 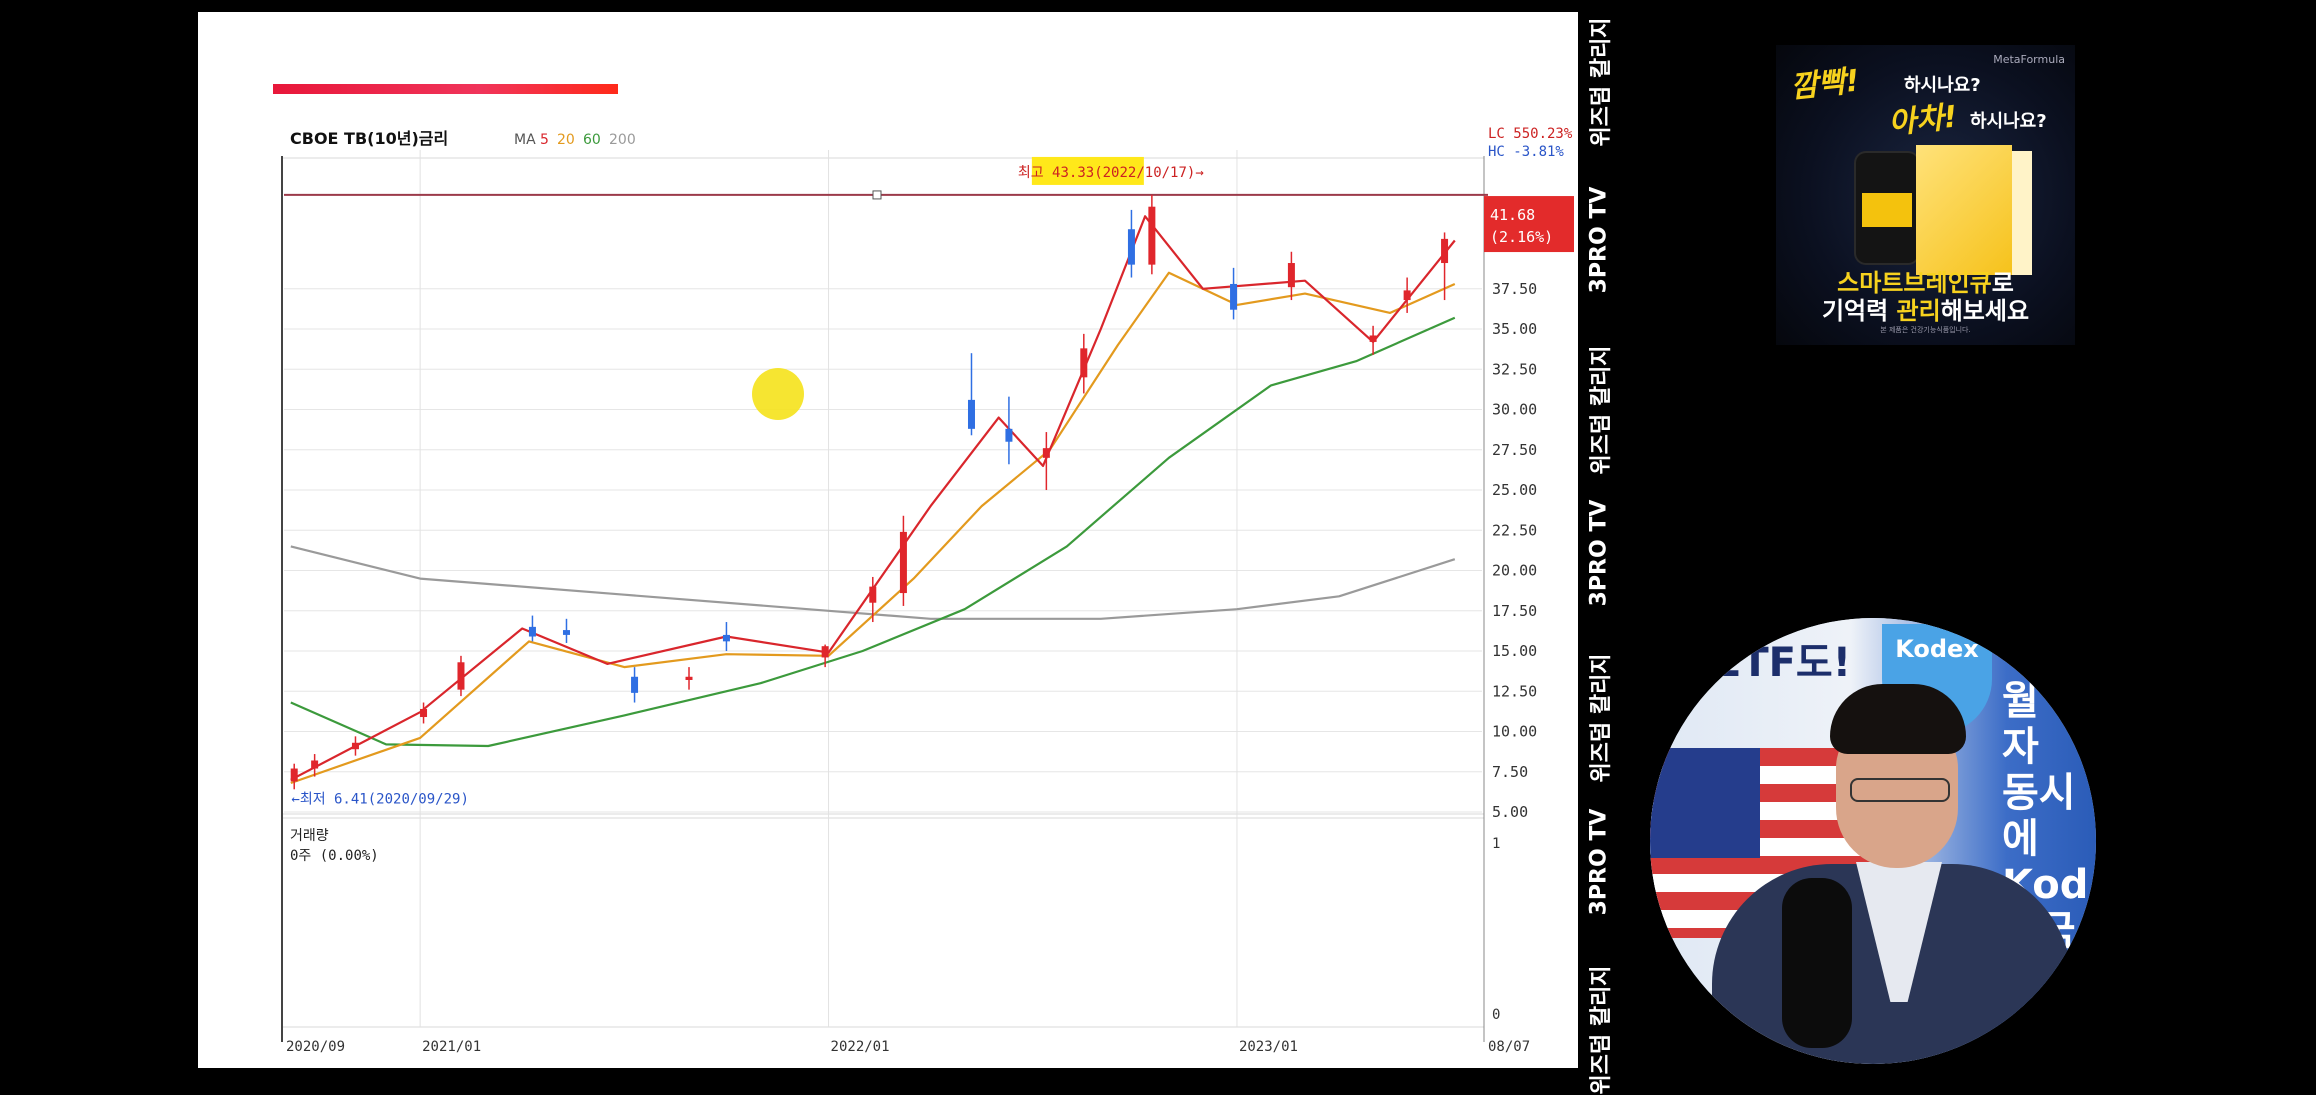 I want to click on presenter-webcam: ETF도! Kodex 월 자 동시에 Kod 미국, so click(x=1873, y=841).